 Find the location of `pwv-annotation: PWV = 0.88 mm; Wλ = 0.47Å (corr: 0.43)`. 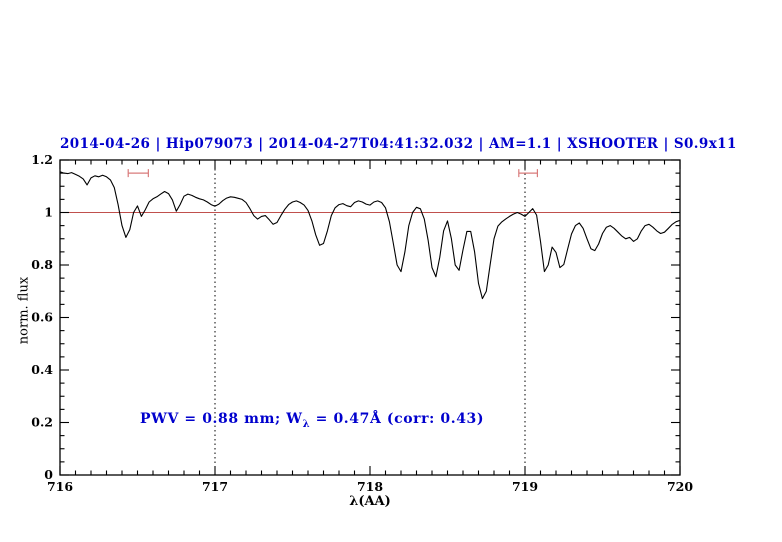

pwv-annotation: PWV = 0.88 mm; Wλ = 0.47Å (corr: 0.43) is located at coordinates (312, 420).